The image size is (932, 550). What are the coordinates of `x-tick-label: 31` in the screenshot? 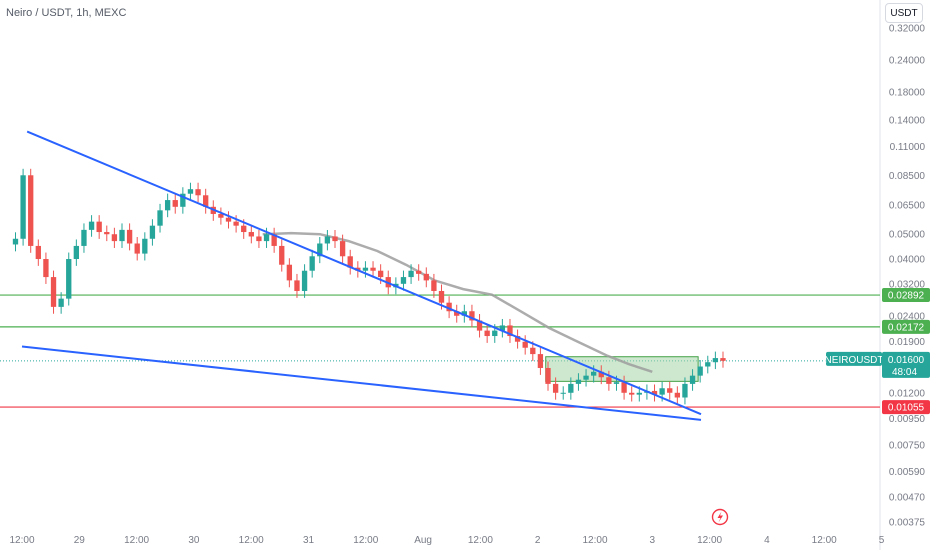 It's located at (309, 540).